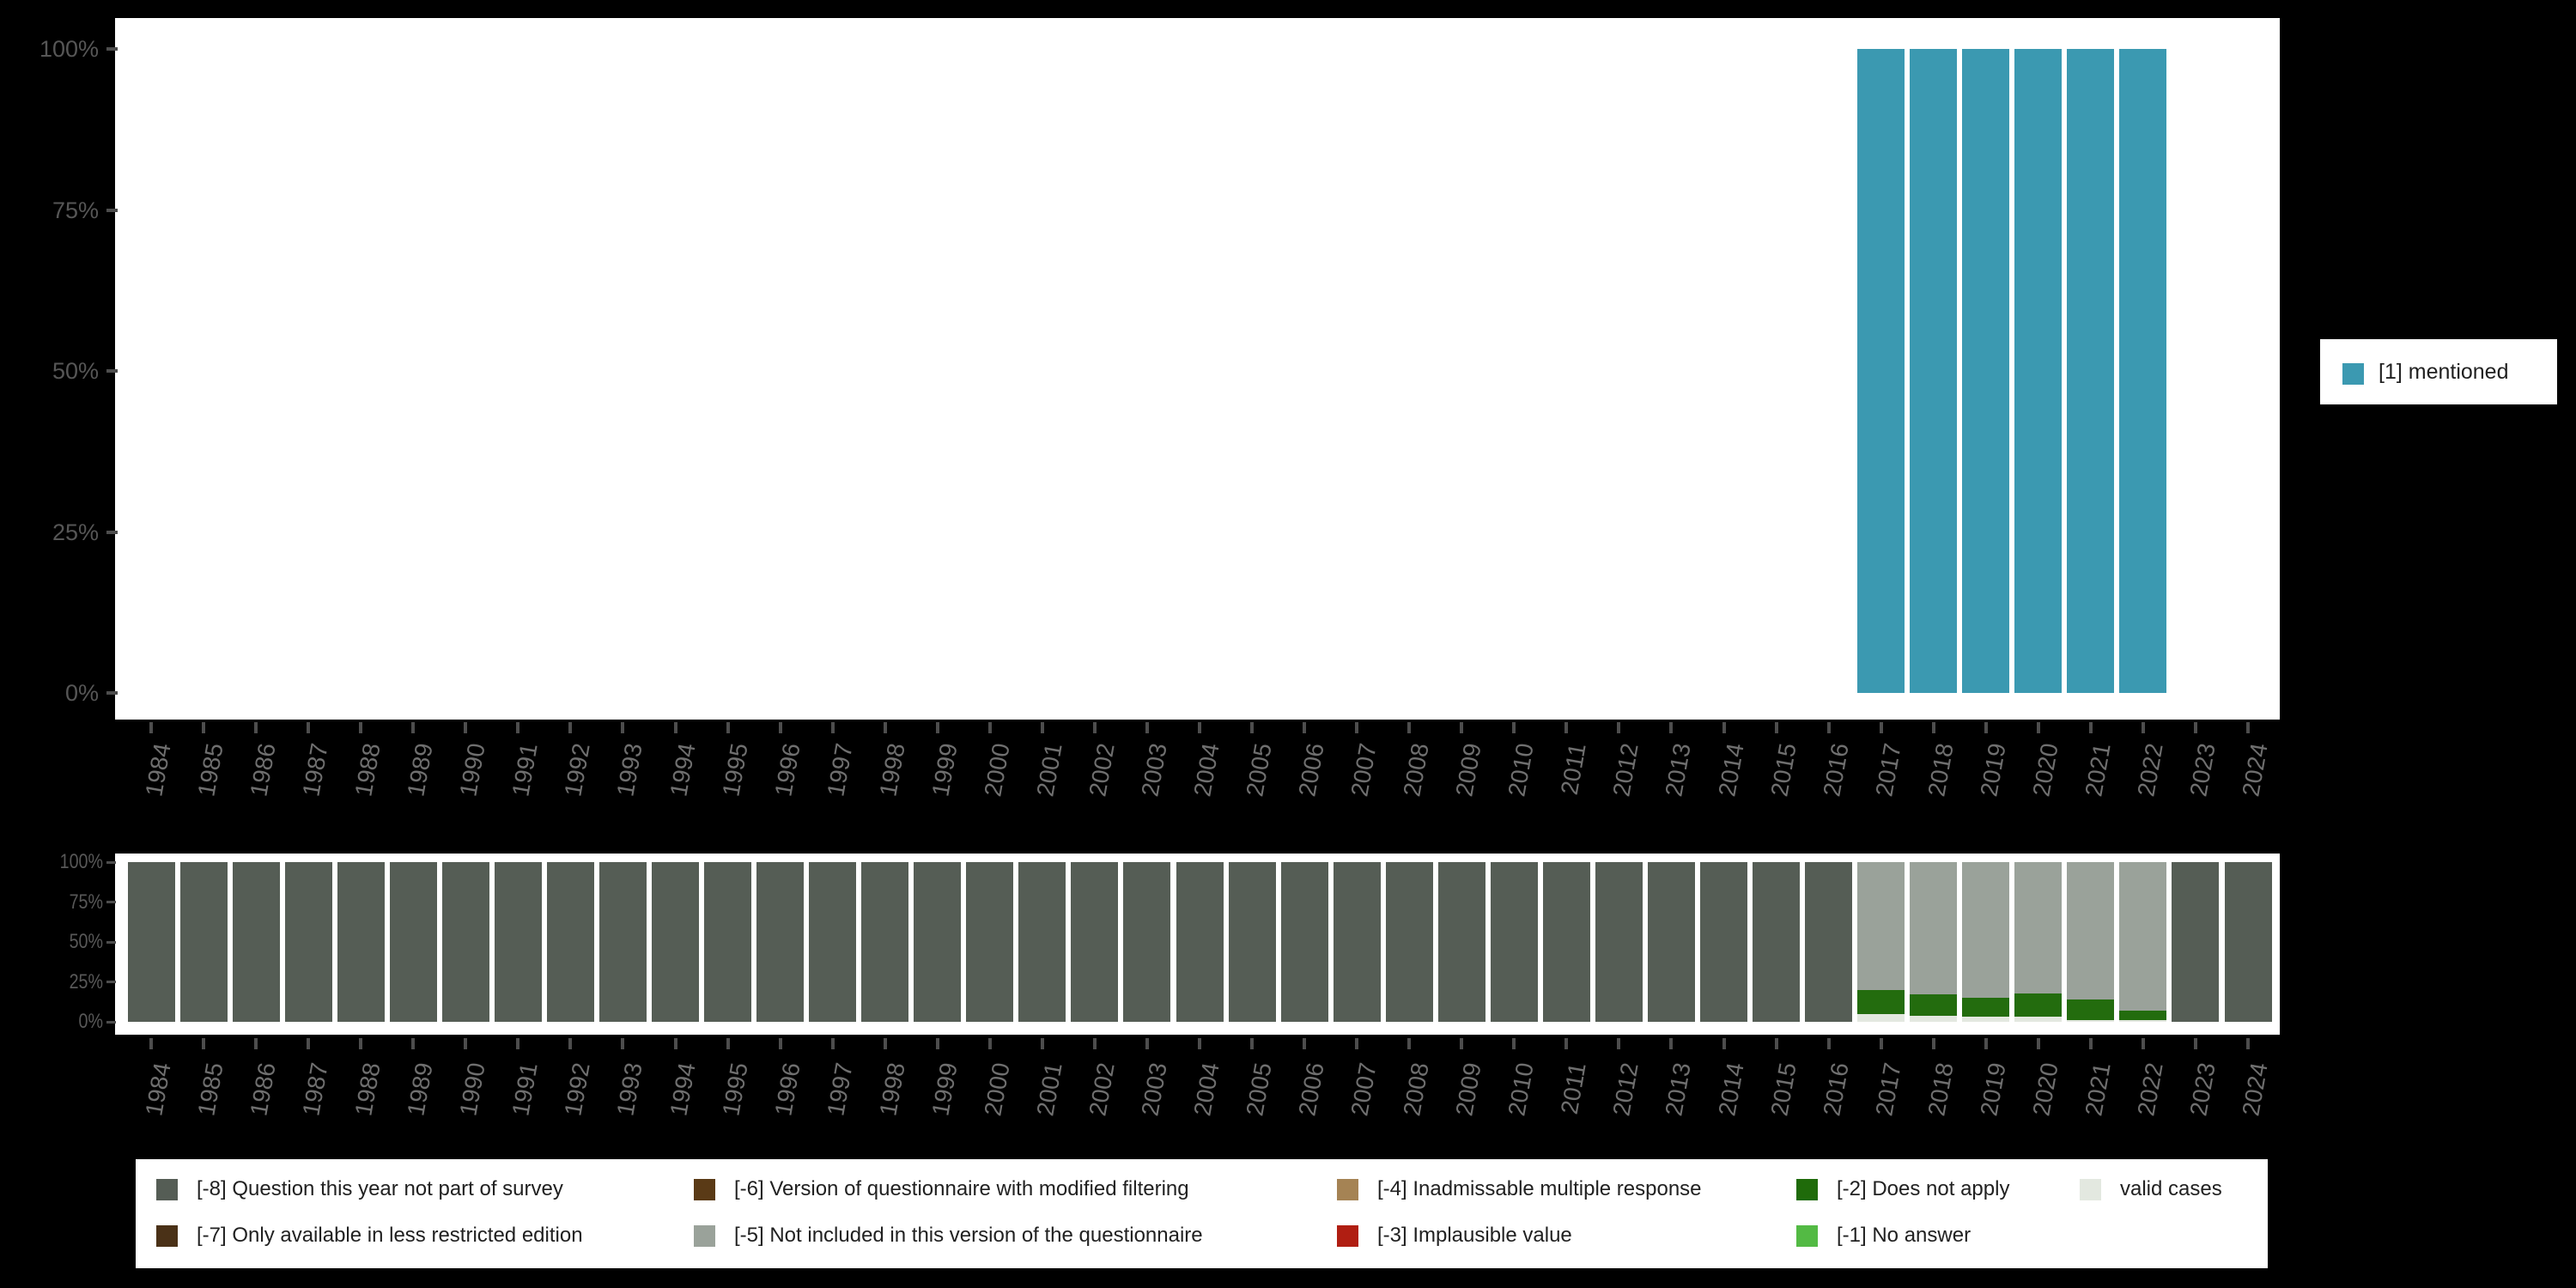 The height and width of the screenshot is (1288, 2576). Describe the element at coordinates (1049, 770) in the screenshot. I see `x-year-label: 2001` at that location.